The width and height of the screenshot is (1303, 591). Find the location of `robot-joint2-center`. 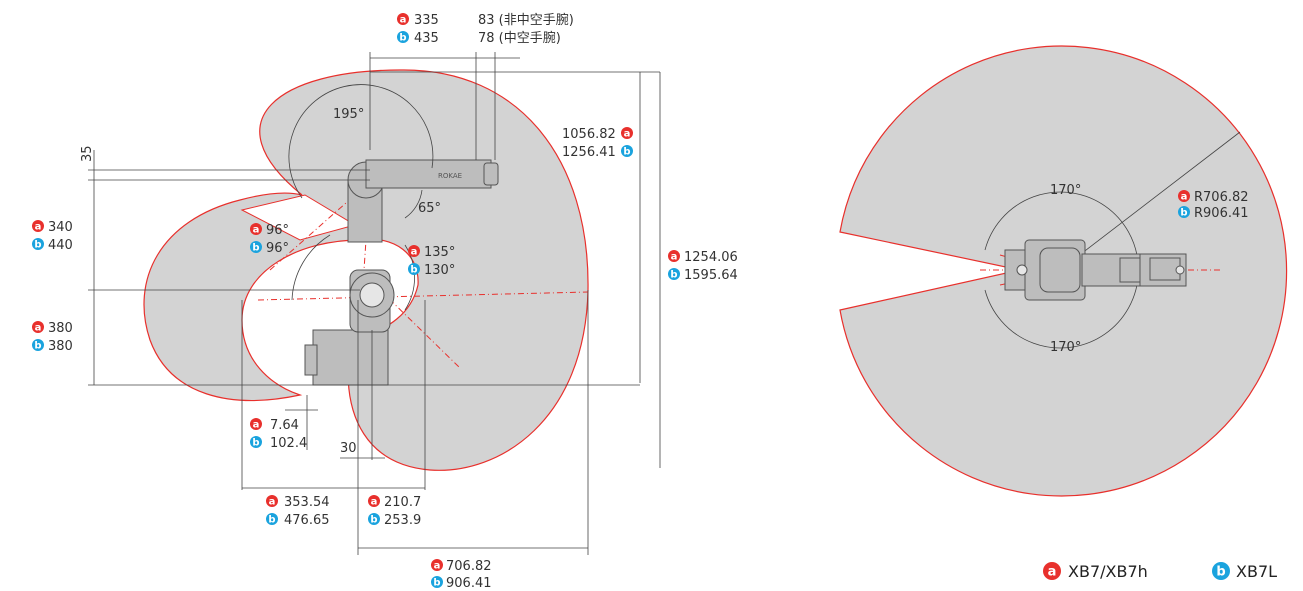

robot-joint2-center is located at coordinates (372, 295).